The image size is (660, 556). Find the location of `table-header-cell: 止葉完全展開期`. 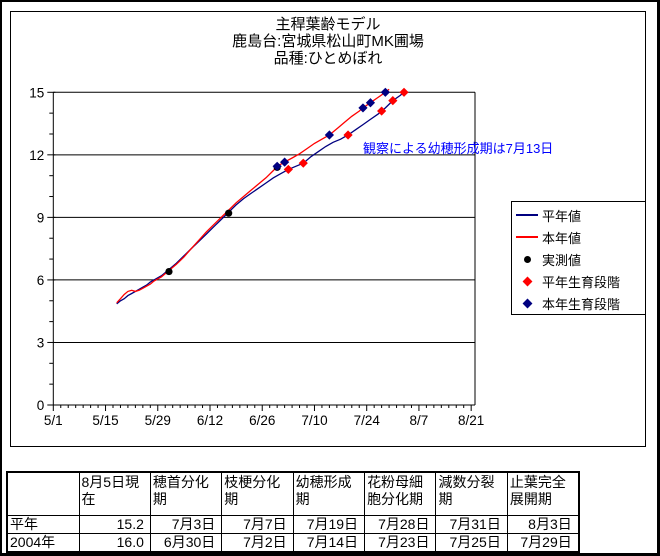

table-header-cell: 止葉完全展開期 is located at coordinates (543, 493).